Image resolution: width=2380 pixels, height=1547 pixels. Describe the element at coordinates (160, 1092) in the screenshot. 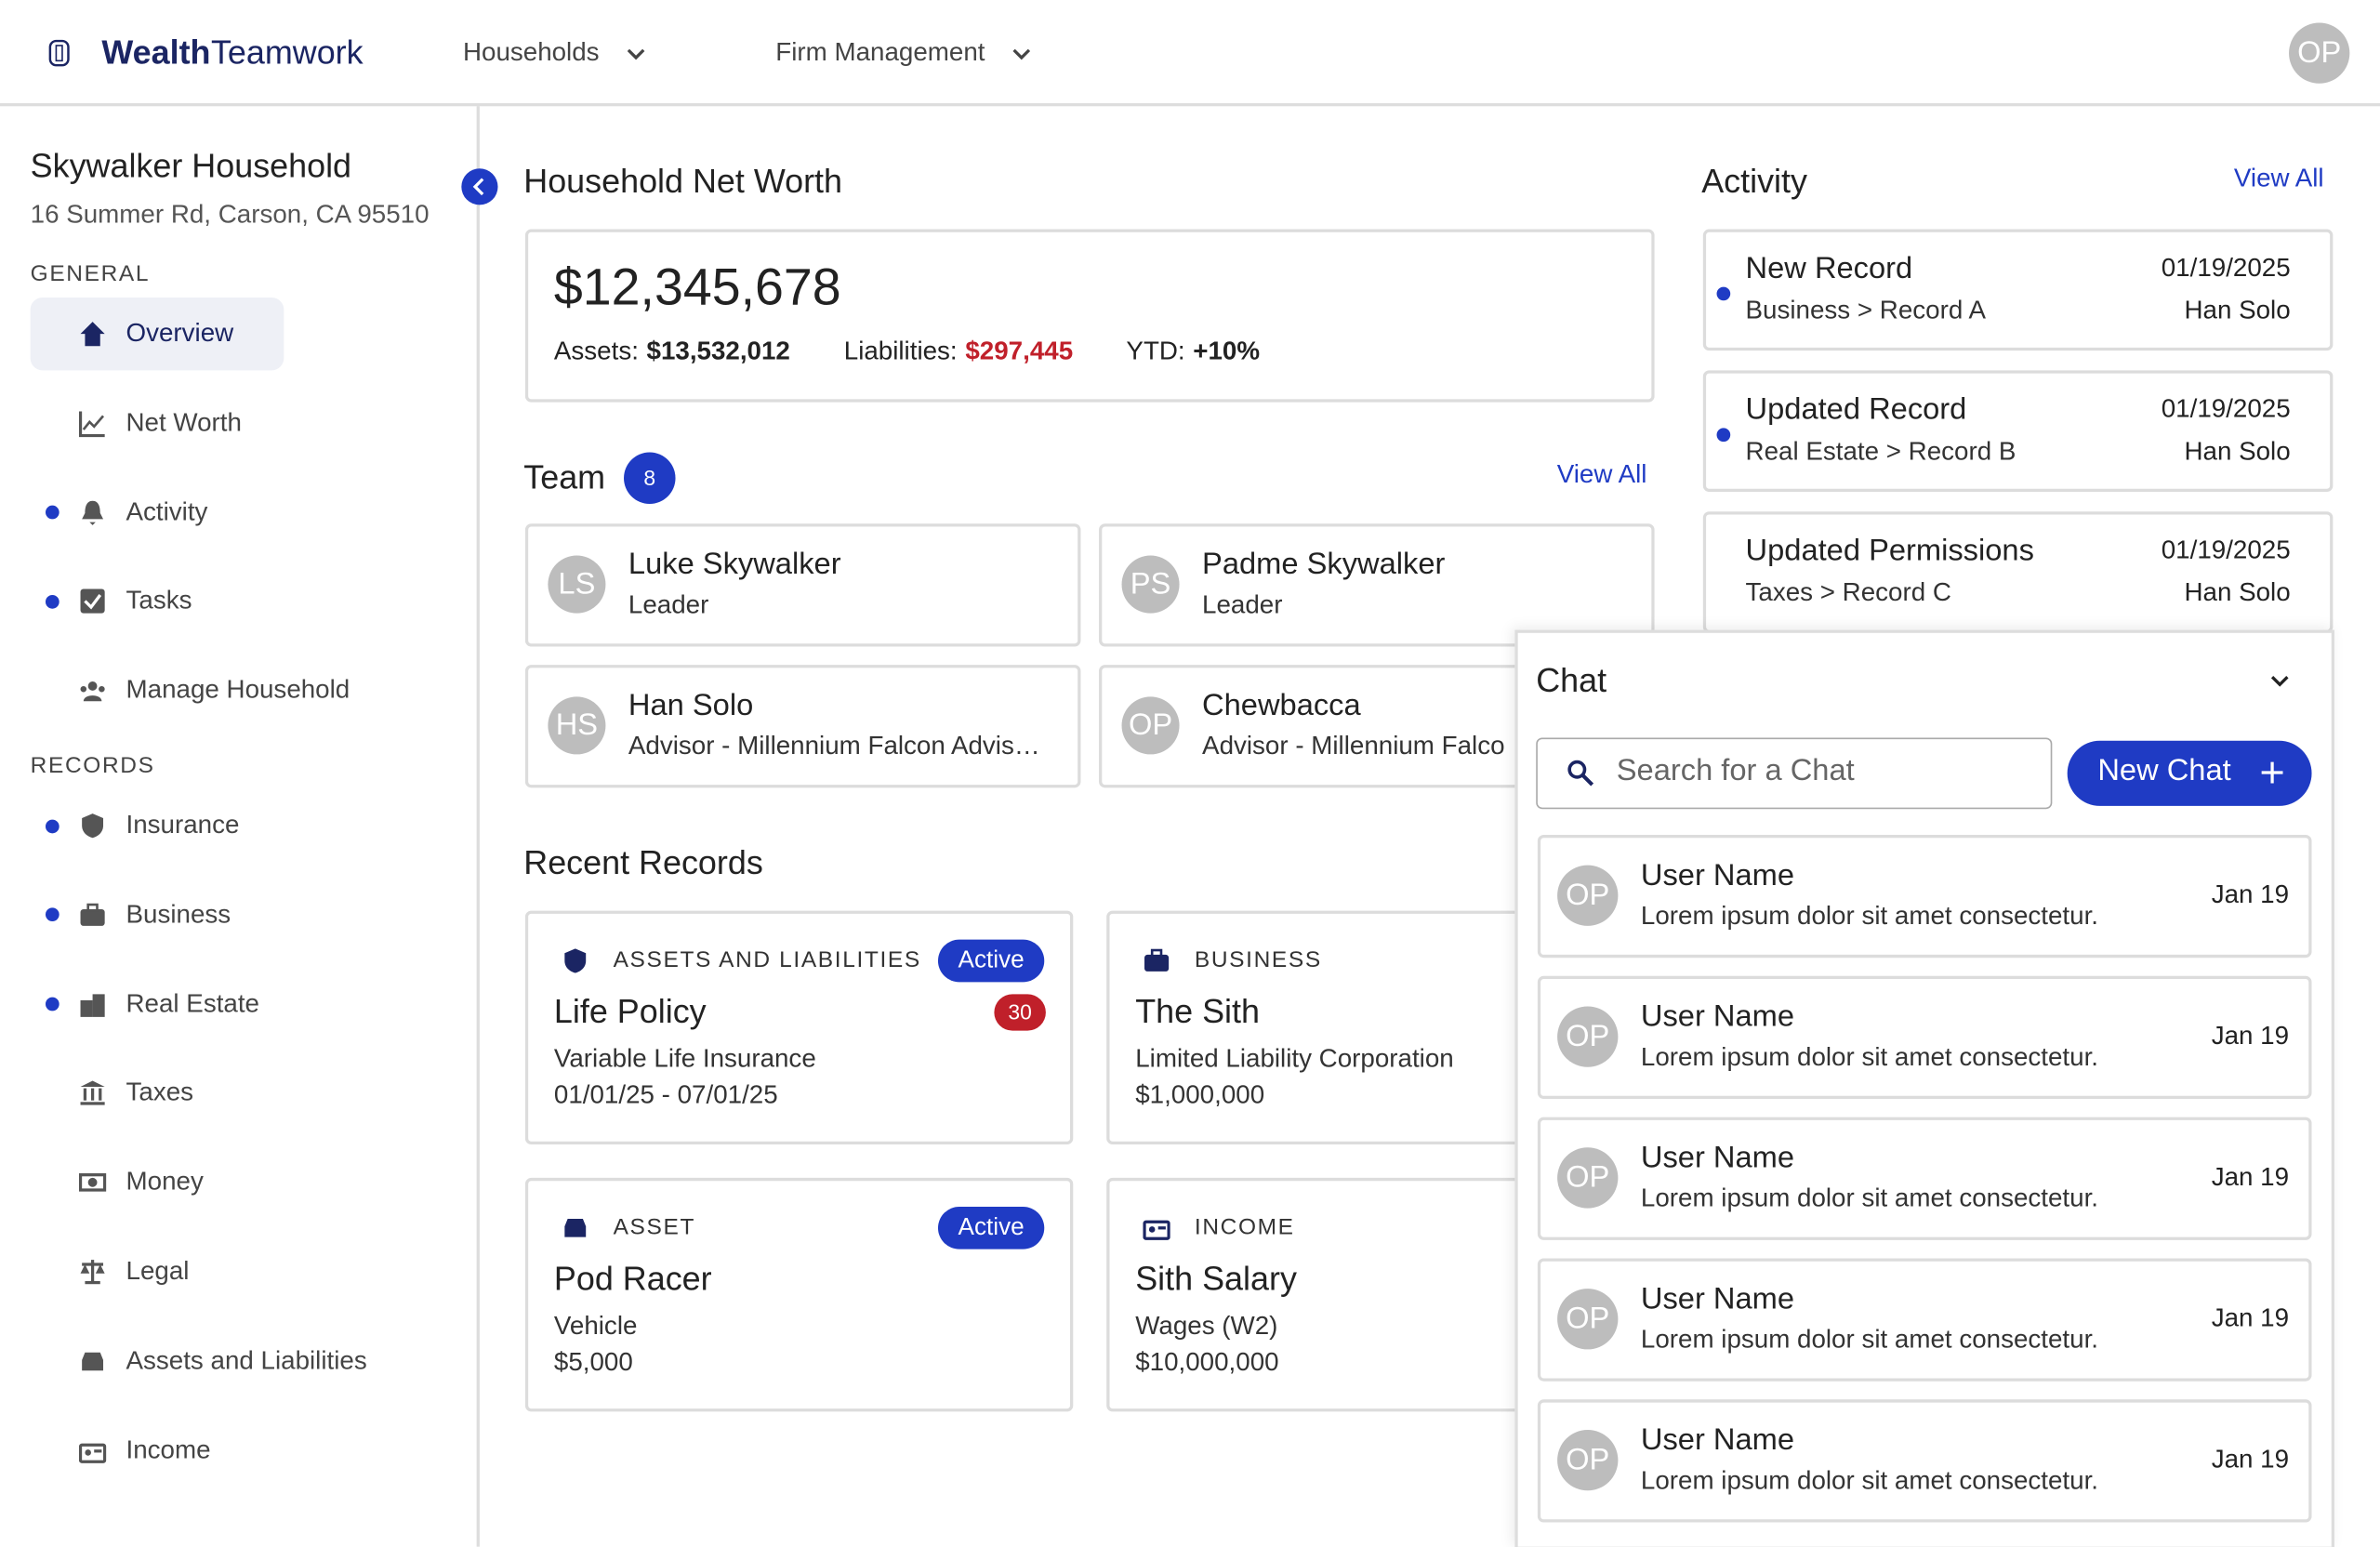

I see `nav-item: Taxes` at that location.